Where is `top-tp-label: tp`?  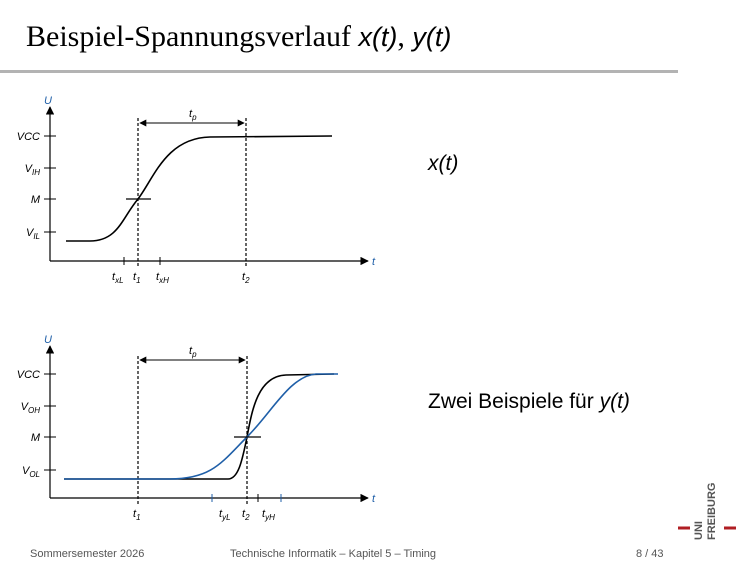 top-tp-label: tp is located at coordinates (193, 115).